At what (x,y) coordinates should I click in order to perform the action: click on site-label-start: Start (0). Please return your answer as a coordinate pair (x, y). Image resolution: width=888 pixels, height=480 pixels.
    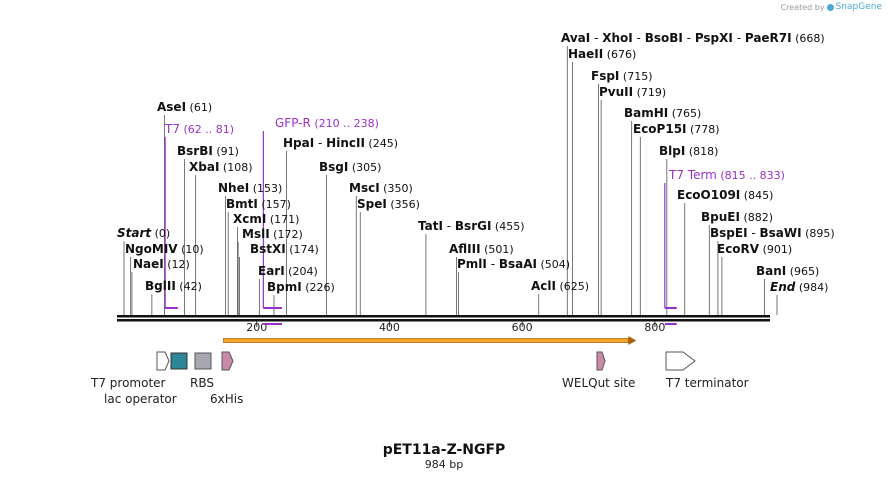
    Looking at the image, I should click on (143, 233).